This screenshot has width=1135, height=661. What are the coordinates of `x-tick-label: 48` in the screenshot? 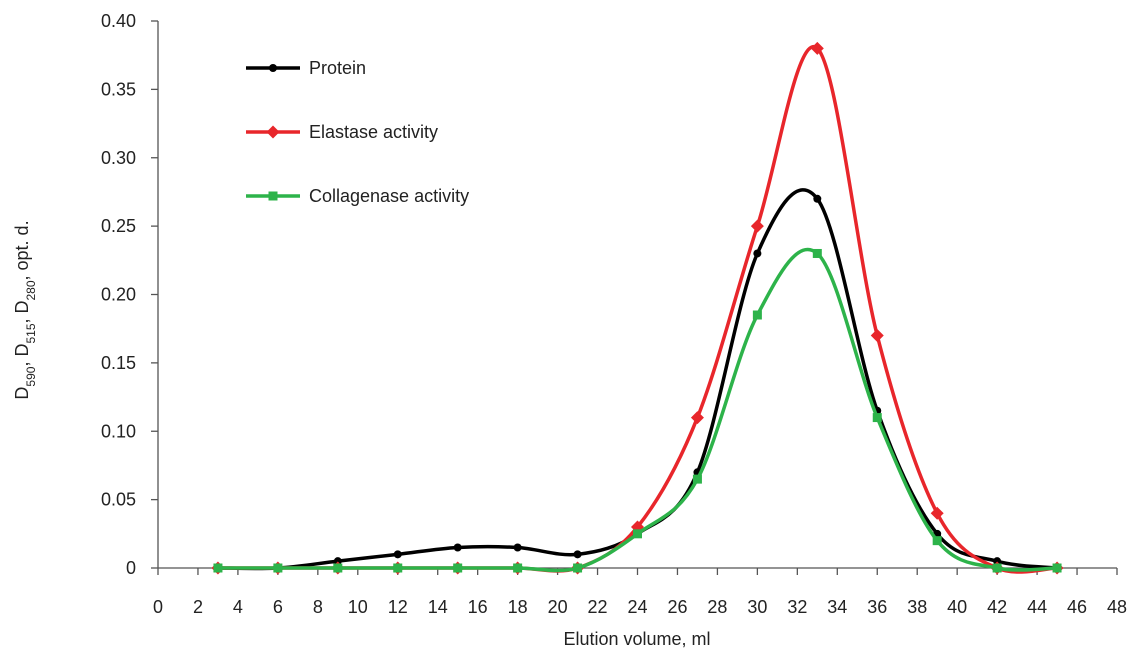 It's located at (1117, 607).